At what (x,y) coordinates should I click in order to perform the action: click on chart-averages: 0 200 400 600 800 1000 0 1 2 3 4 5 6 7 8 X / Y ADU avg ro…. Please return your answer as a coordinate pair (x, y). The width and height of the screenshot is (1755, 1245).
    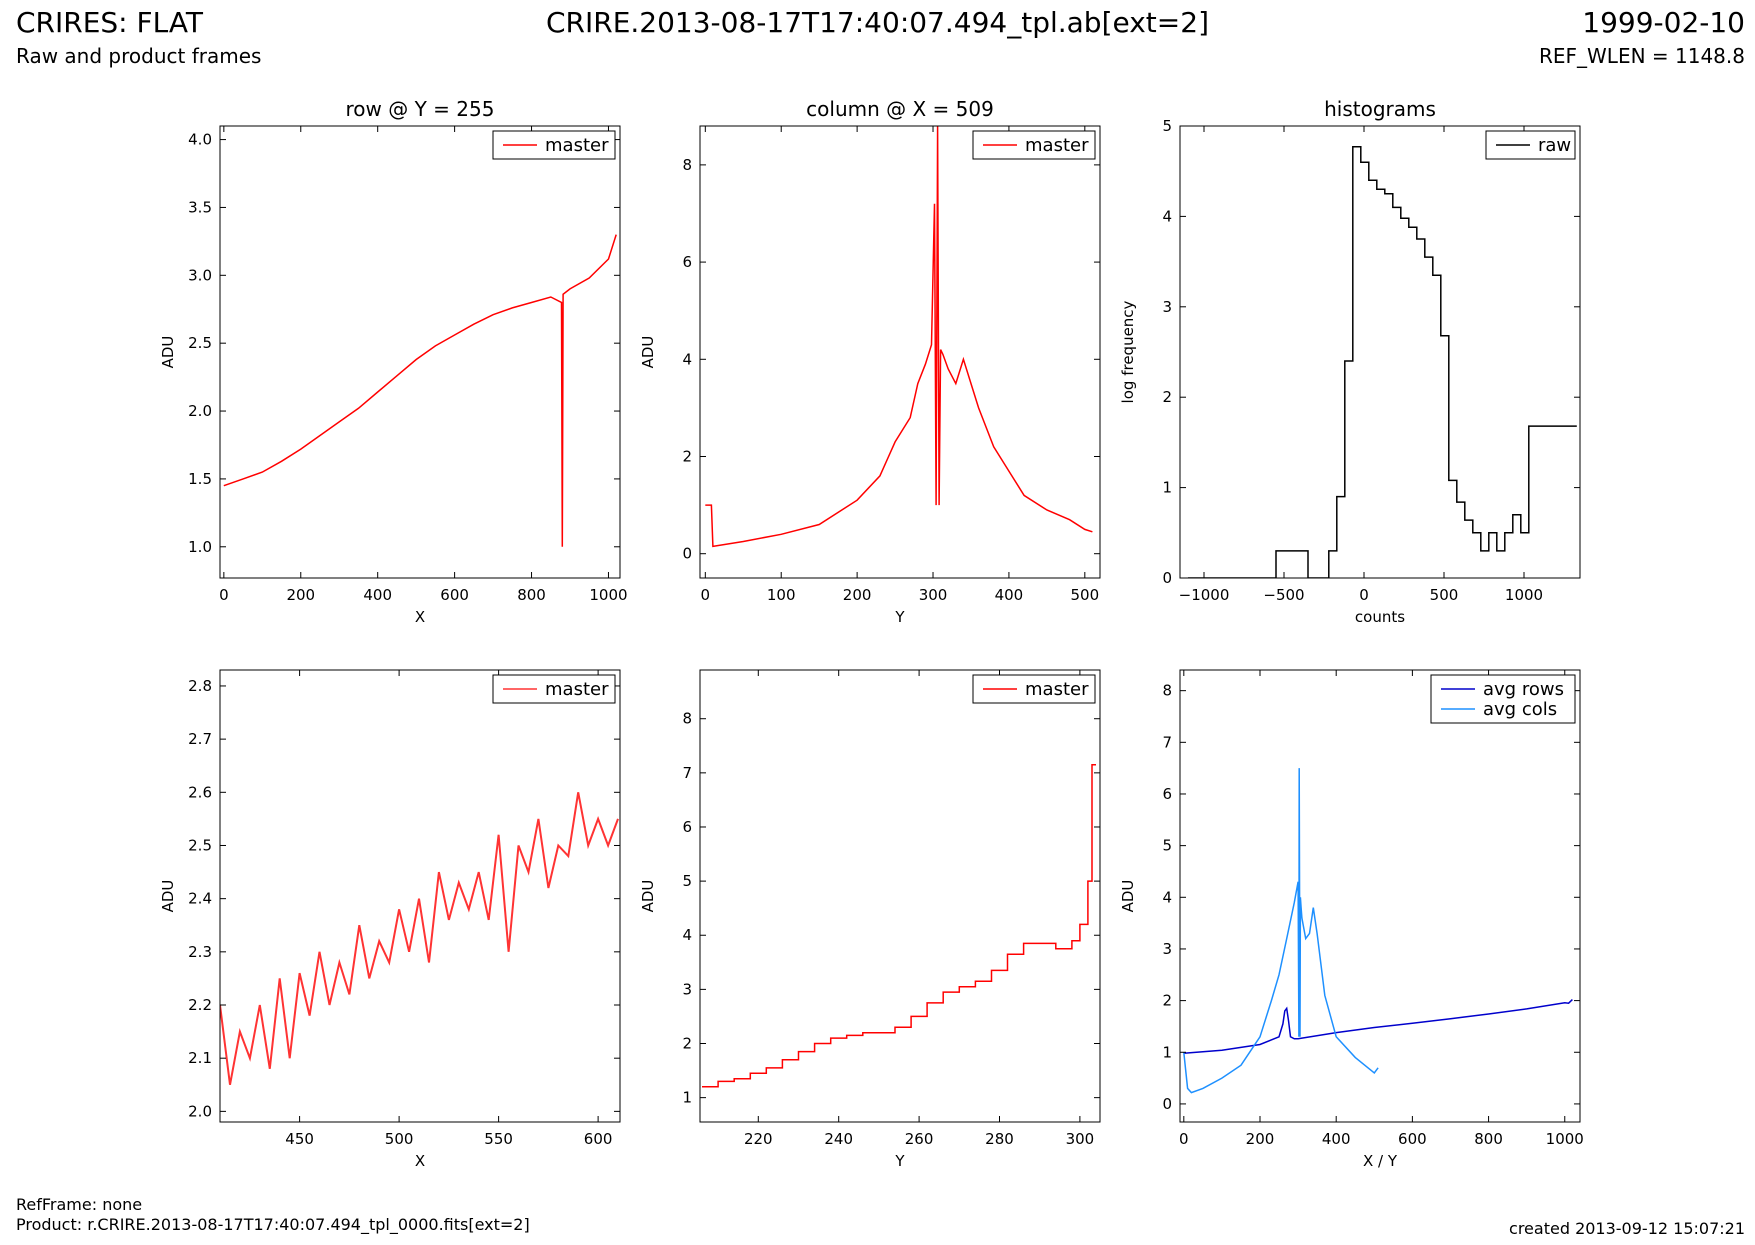
    Looking at the image, I should click on (1351, 919).